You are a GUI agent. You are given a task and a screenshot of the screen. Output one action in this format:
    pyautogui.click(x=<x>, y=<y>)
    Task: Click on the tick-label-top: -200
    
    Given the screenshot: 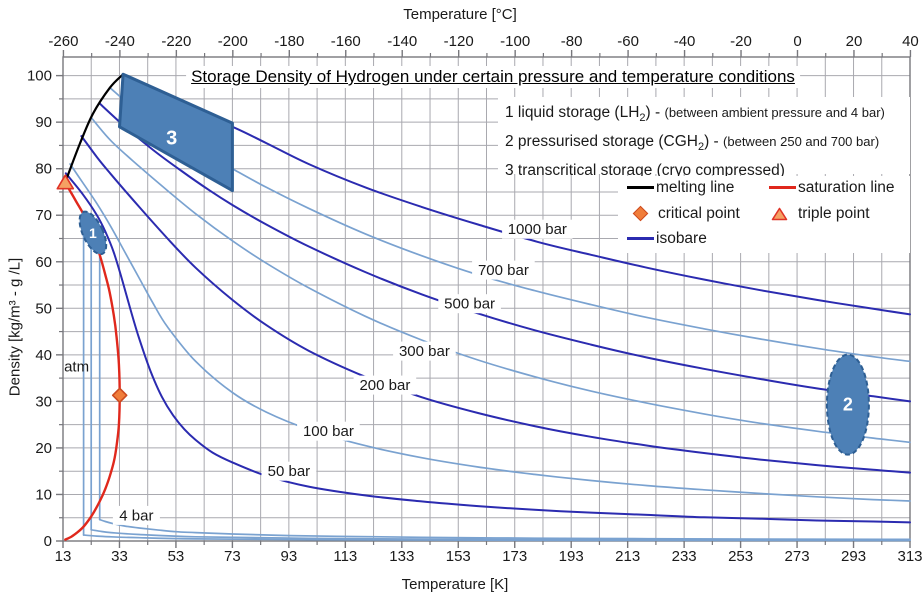 What is the action you would take?
    pyautogui.click(x=233, y=41)
    